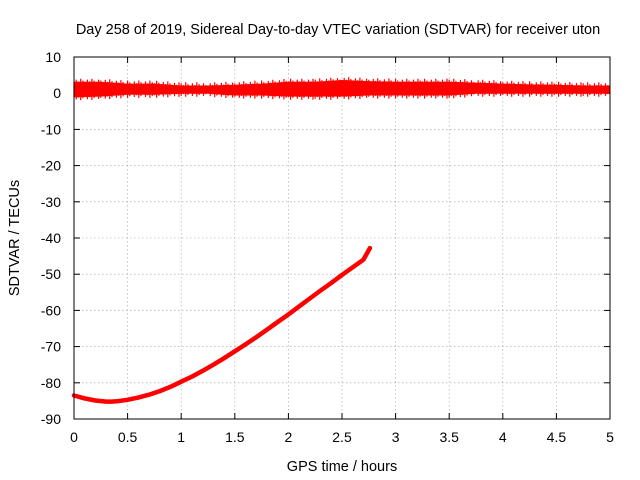  I want to click on y-tick-label: -90, so click(51, 419).